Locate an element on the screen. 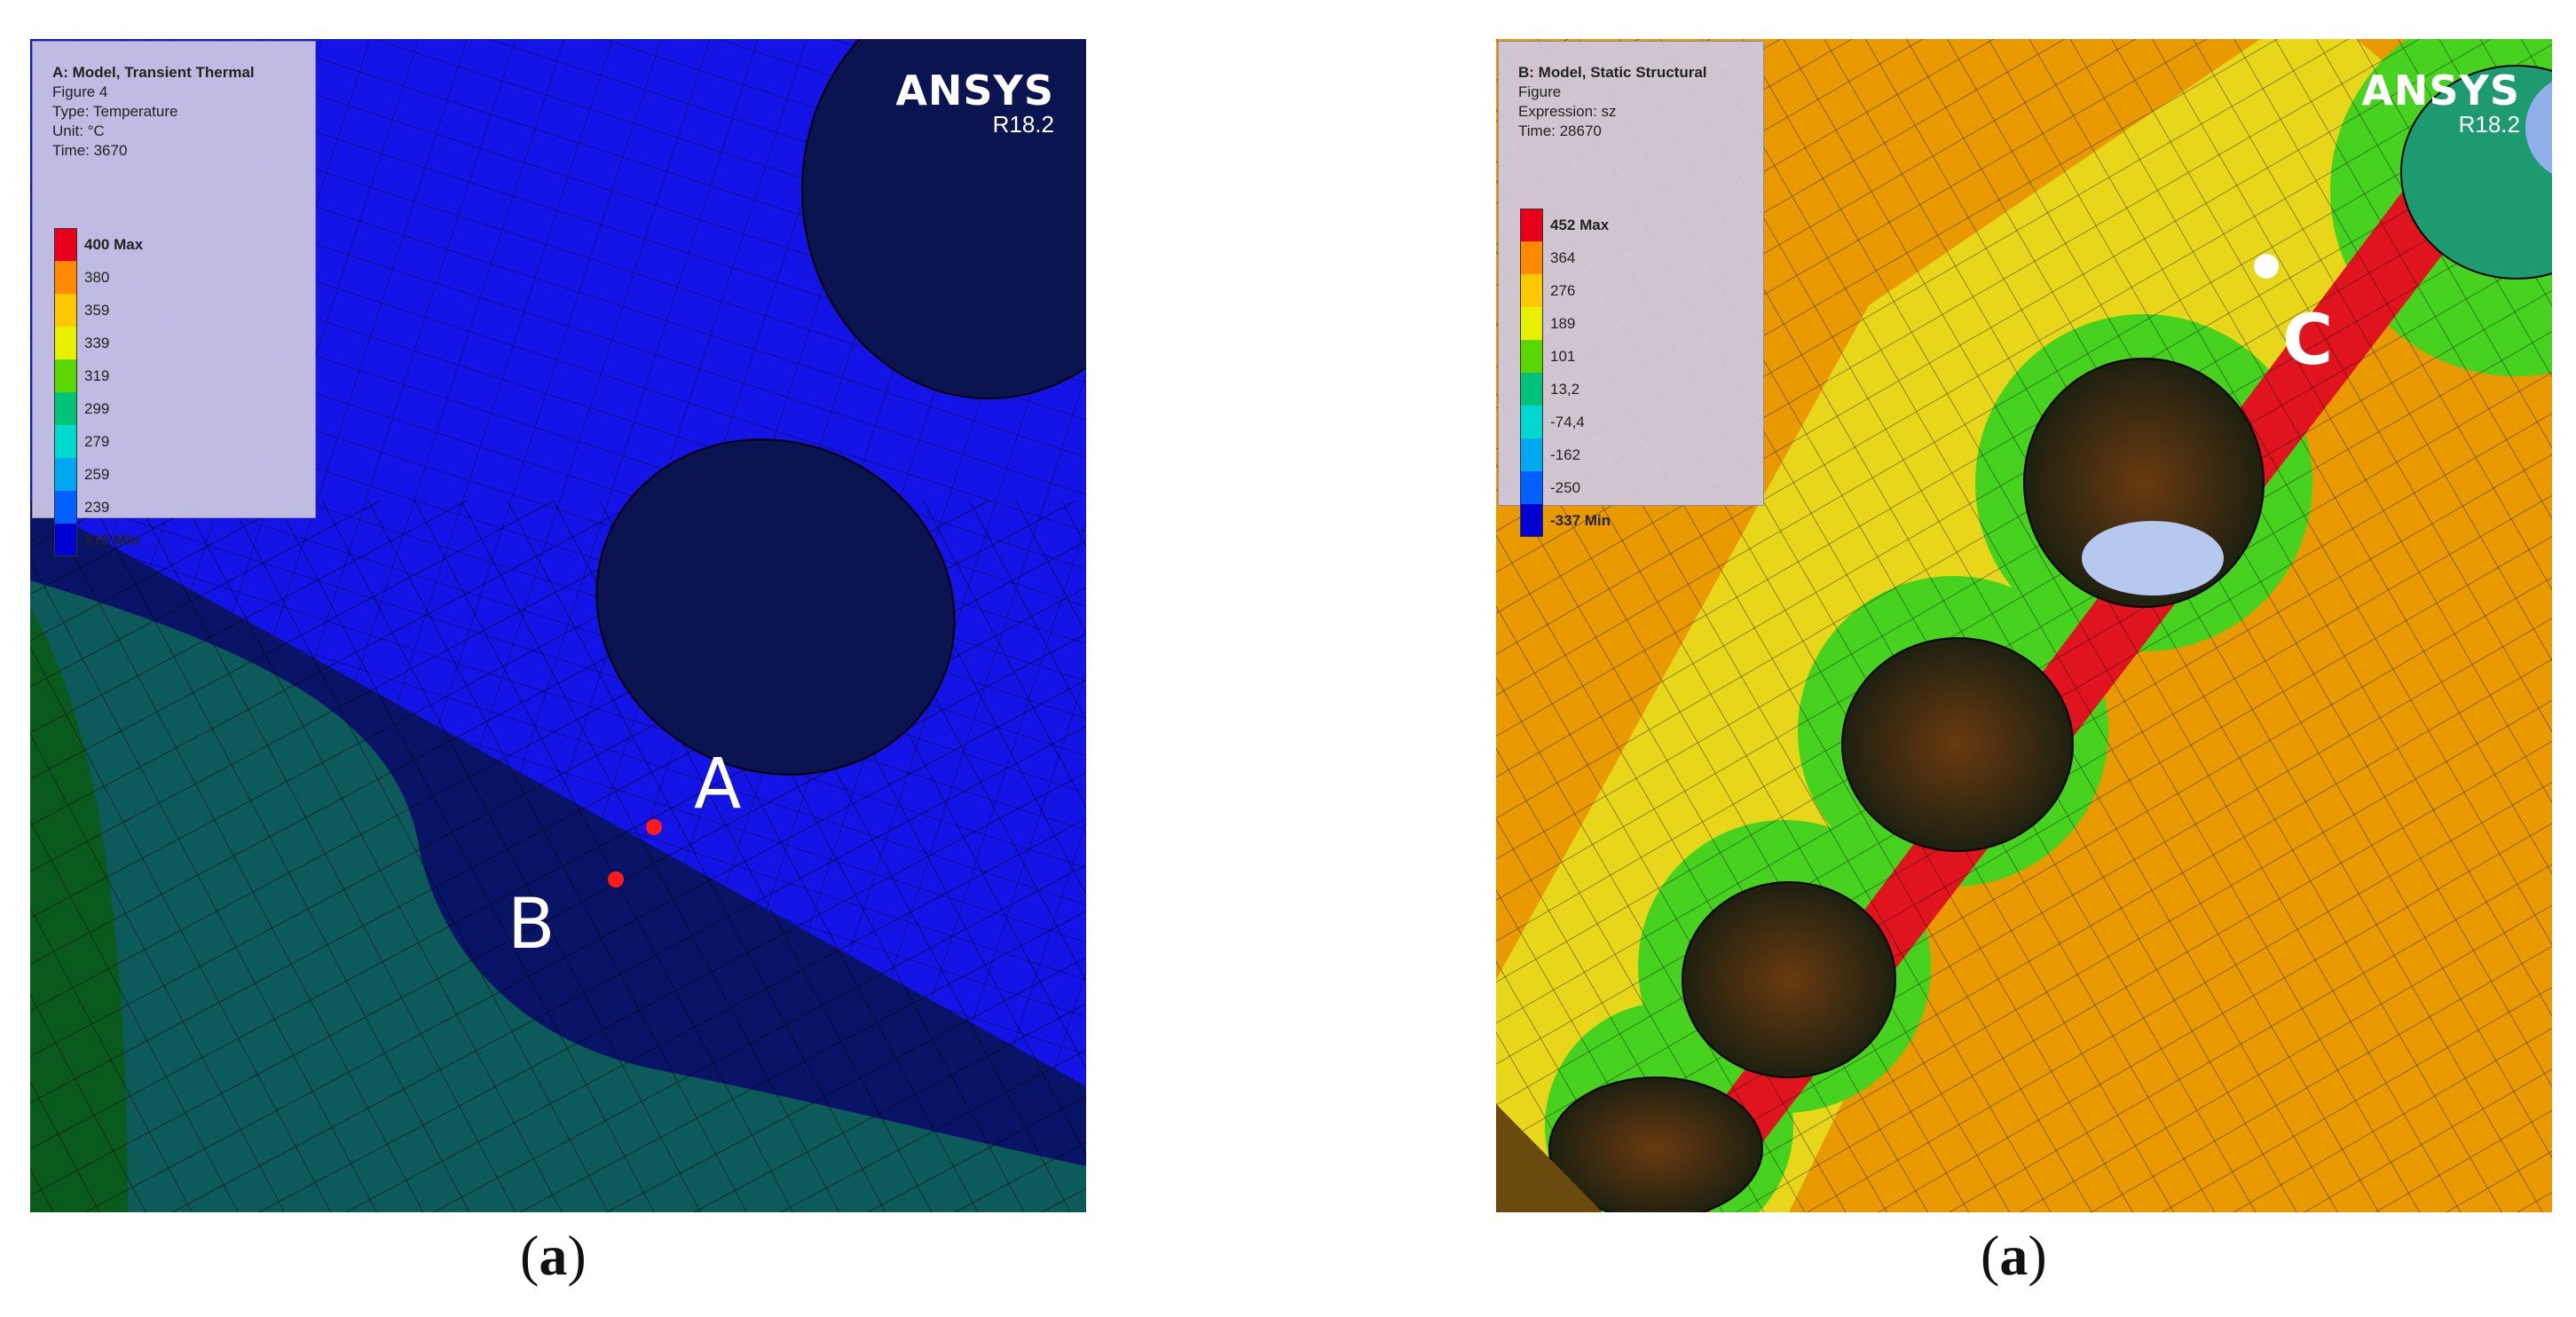 Image resolution: width=2576 pixels, height=1317 pixels. scale-row: 319 is located at coordinates (99, 375).